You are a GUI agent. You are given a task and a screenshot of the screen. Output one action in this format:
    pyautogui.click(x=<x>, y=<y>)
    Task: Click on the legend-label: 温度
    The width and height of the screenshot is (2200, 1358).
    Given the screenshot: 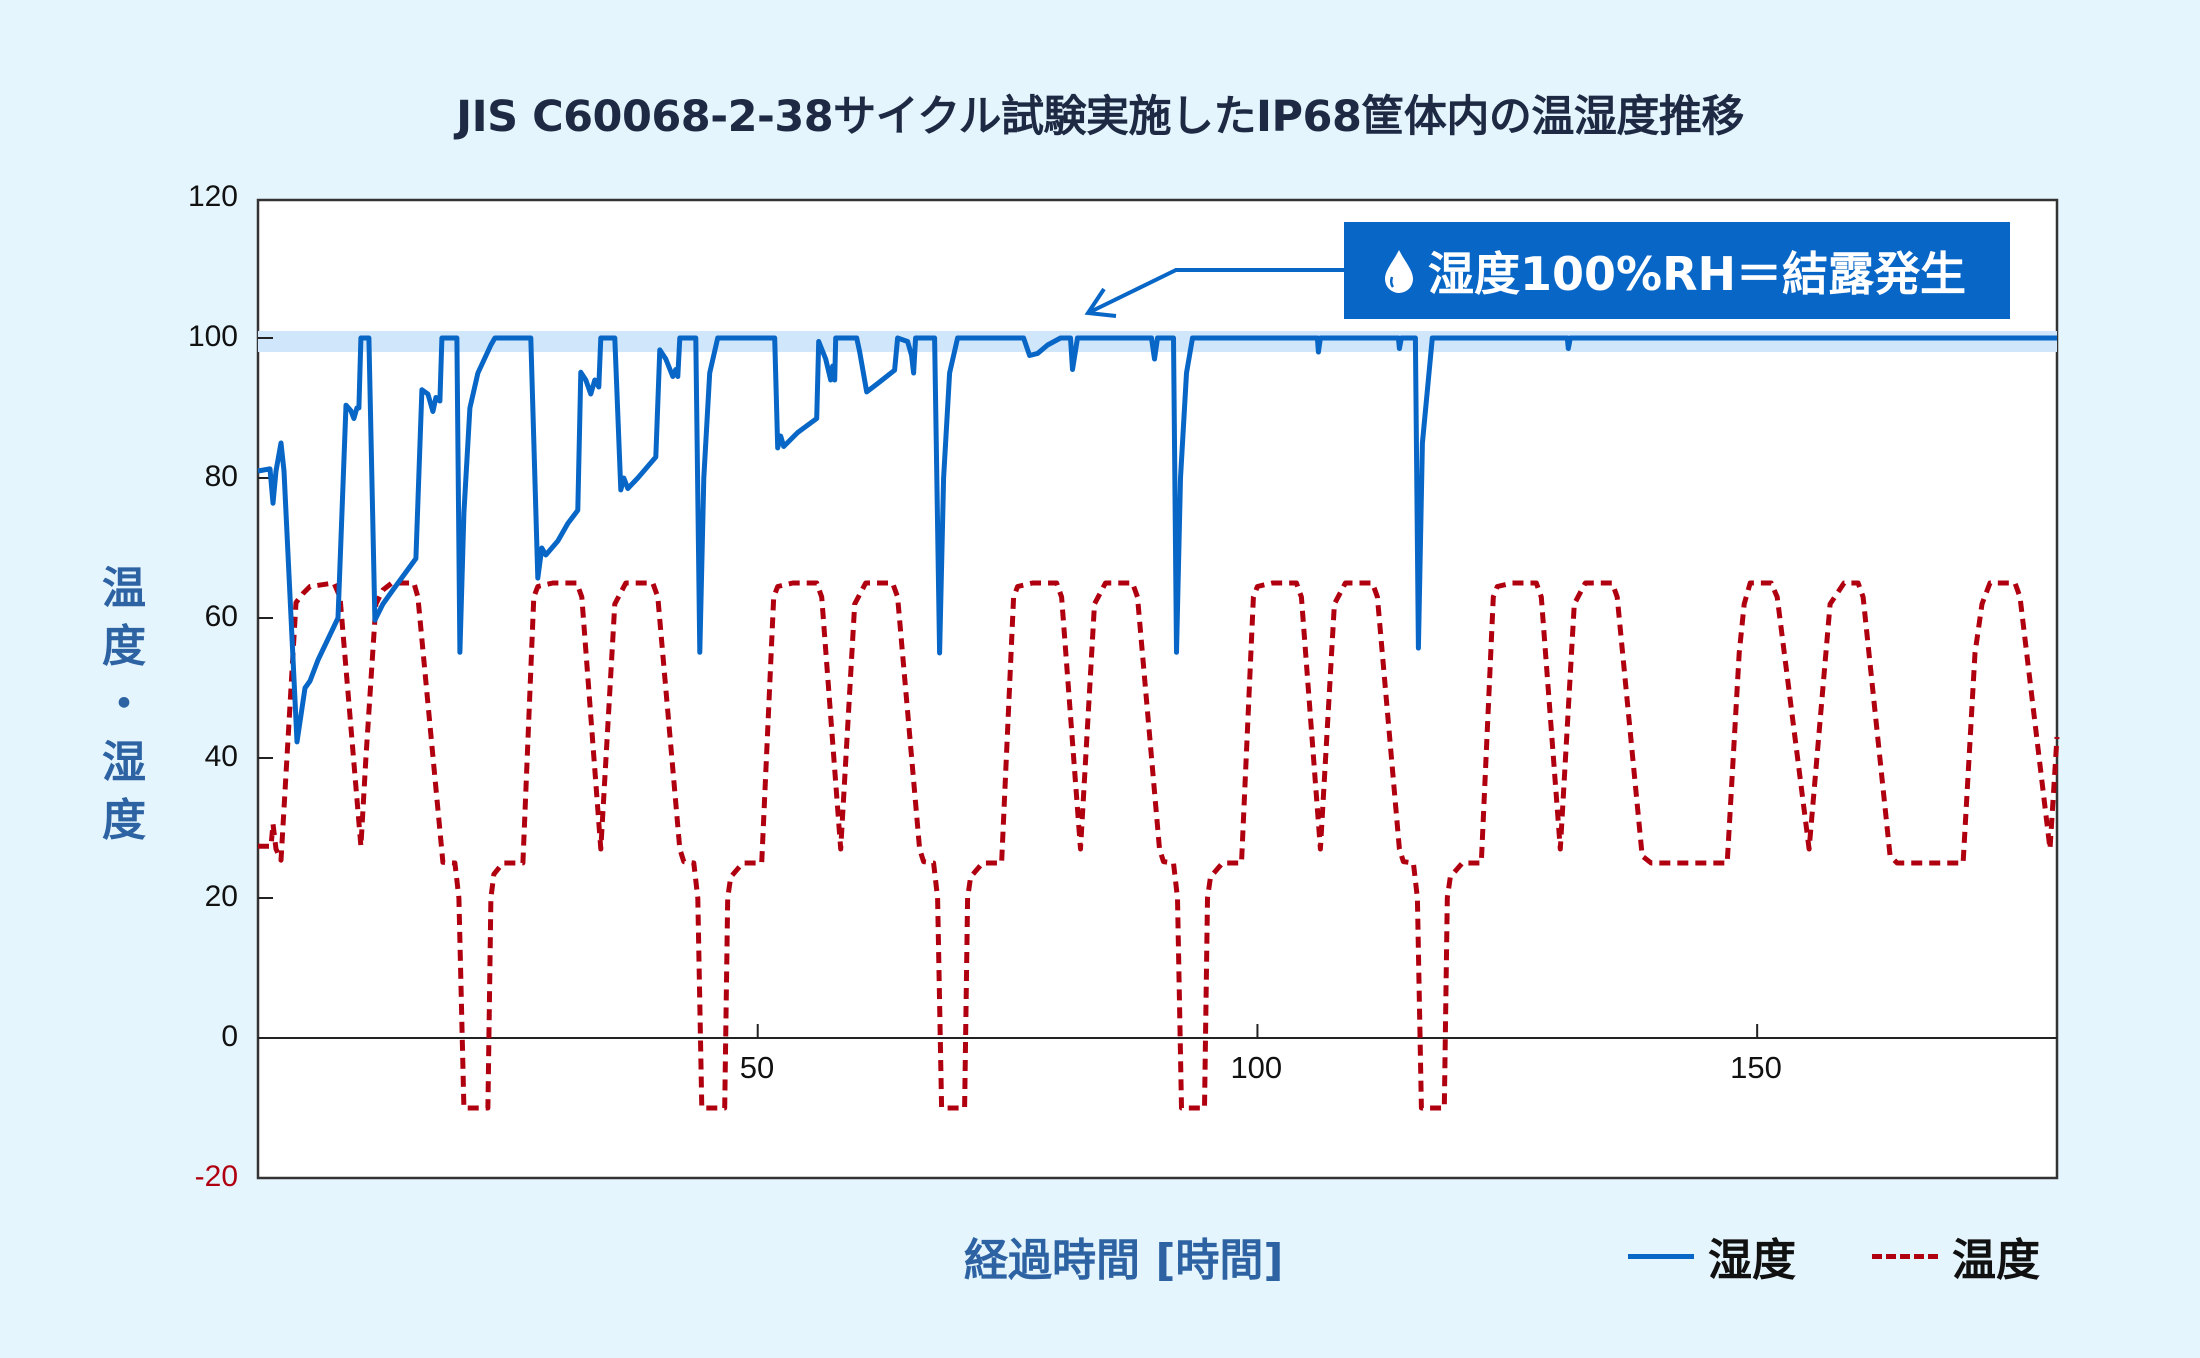 What is the action you would take?
    pyautogui.click(x=1996, y=1260)
    